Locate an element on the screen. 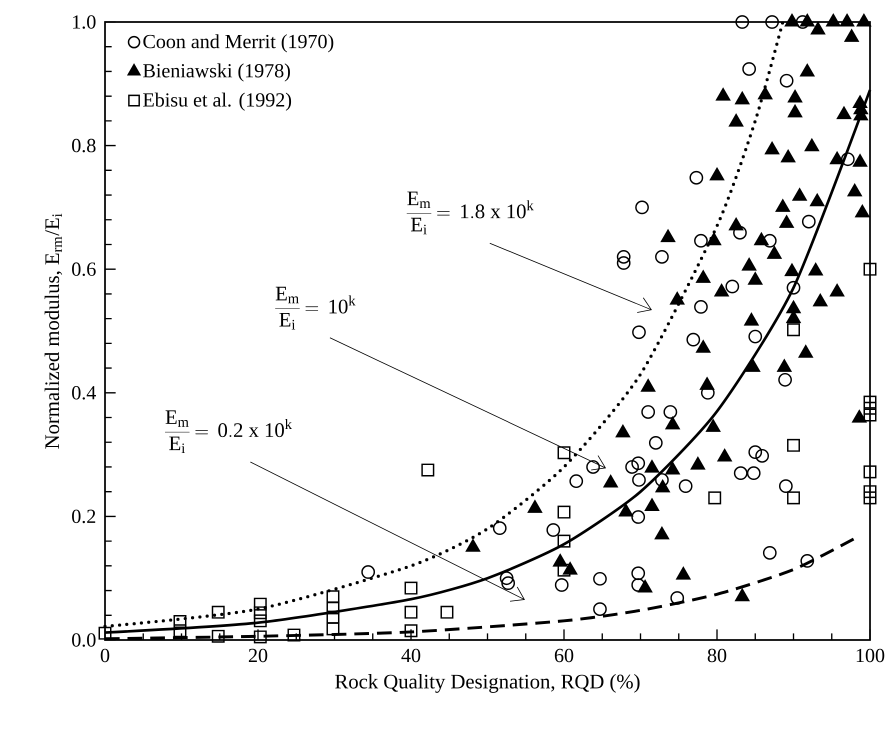  y-tick-label: 0.2 is located at coordinates (84, 517).